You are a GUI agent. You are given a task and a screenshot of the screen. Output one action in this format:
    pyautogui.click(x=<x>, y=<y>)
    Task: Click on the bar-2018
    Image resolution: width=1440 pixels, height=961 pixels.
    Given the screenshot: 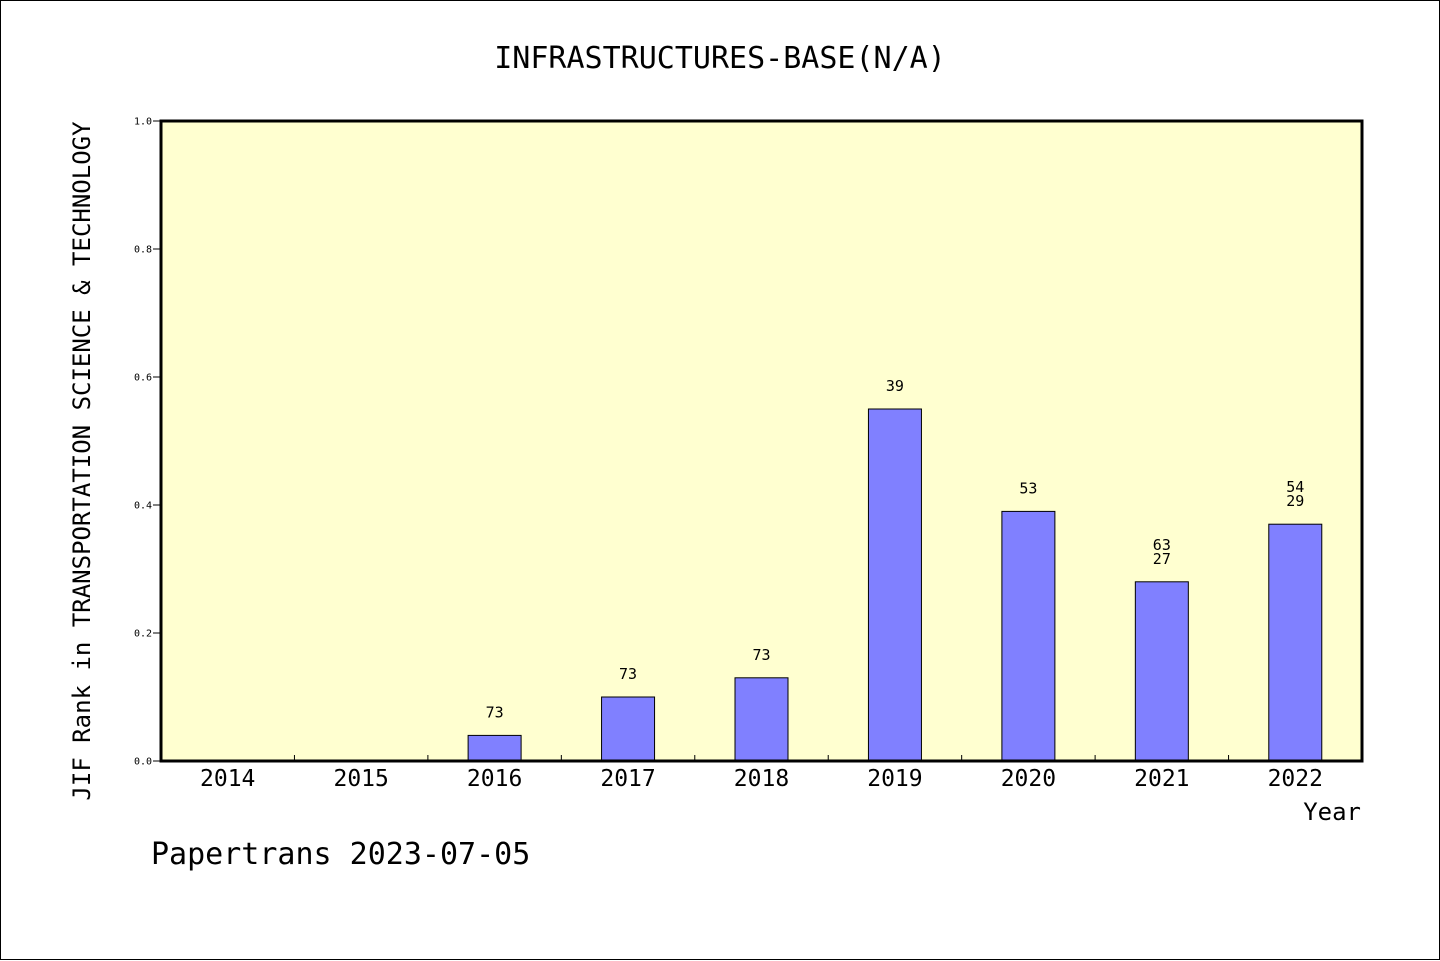 What is the action you would take?
    pyautogui.click(x=761, y=719)
    